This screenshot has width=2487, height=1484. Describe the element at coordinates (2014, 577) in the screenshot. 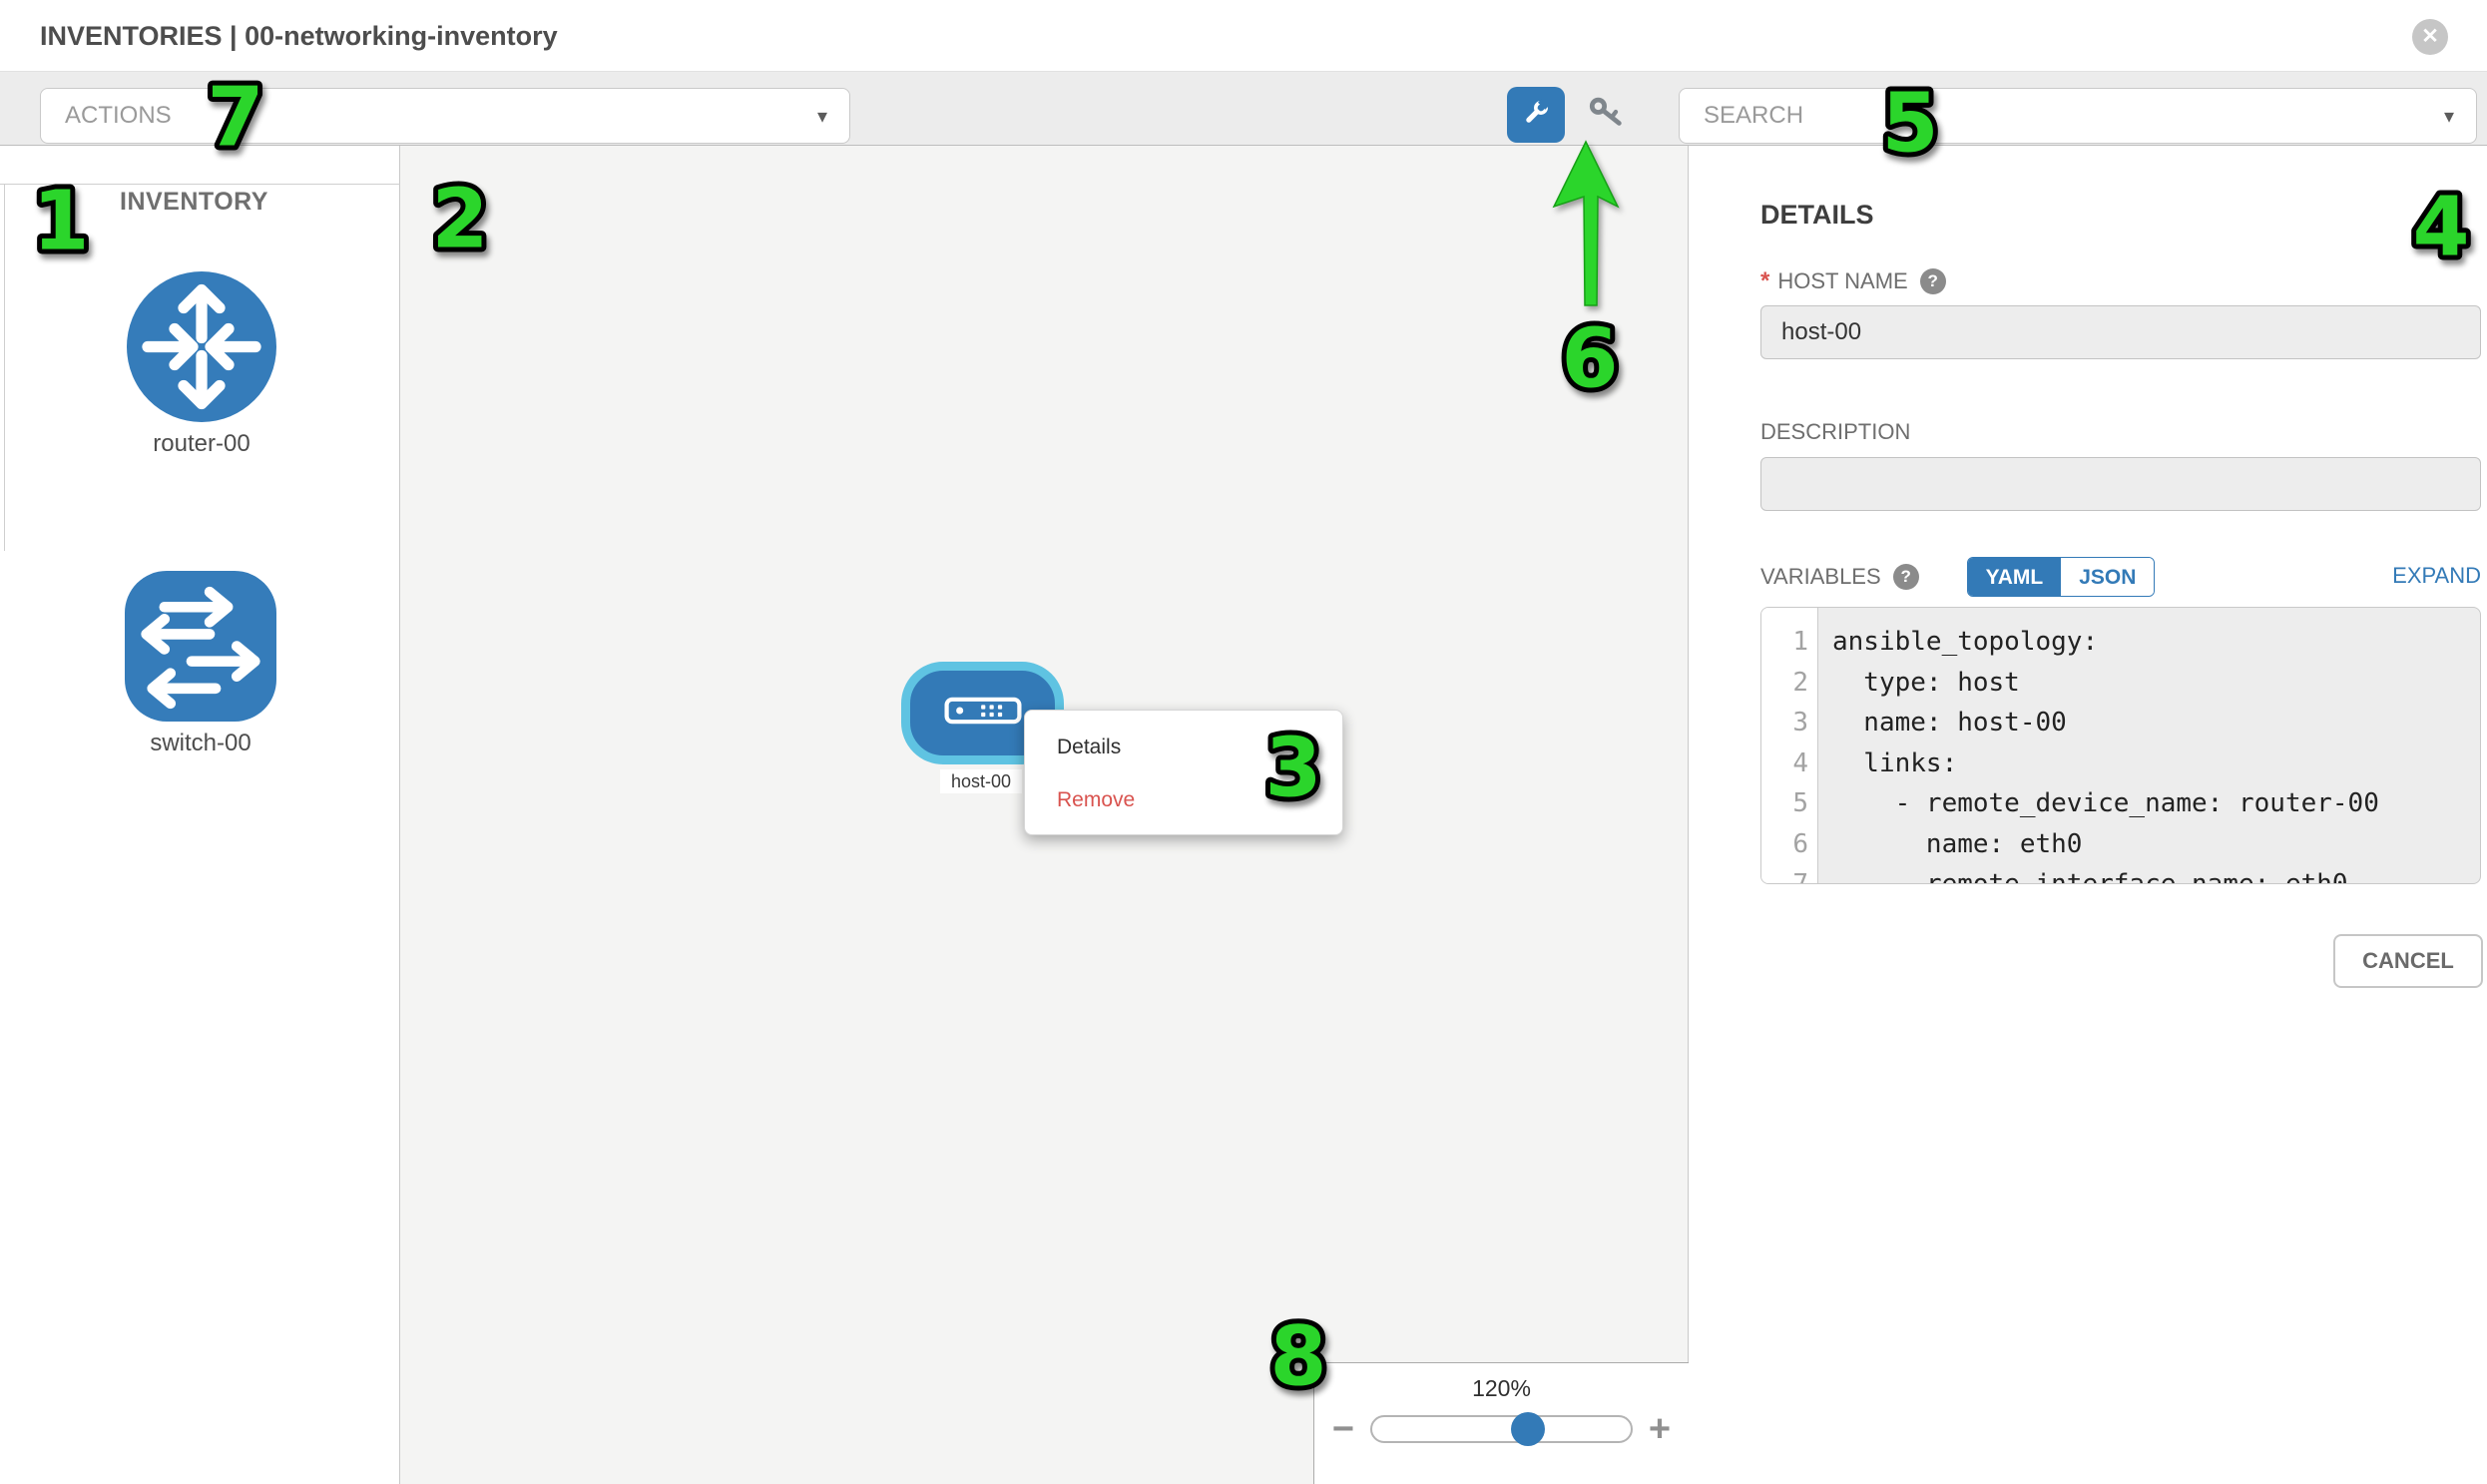

I see `yaml-toggle-button: YAML` at that location.